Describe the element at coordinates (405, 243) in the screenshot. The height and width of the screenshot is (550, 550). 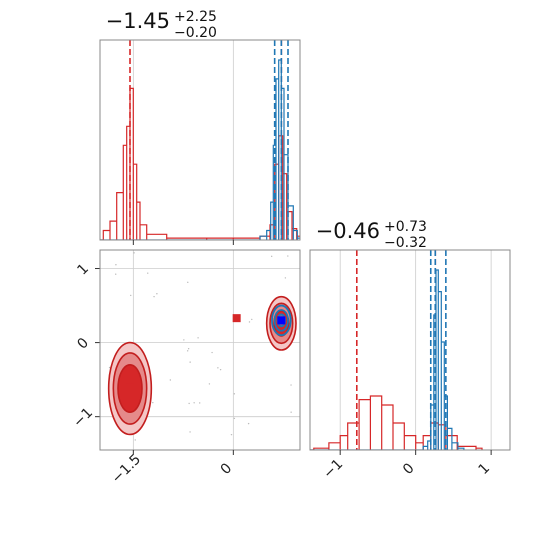
I see `panel-title-minus: −0.32` at that location.